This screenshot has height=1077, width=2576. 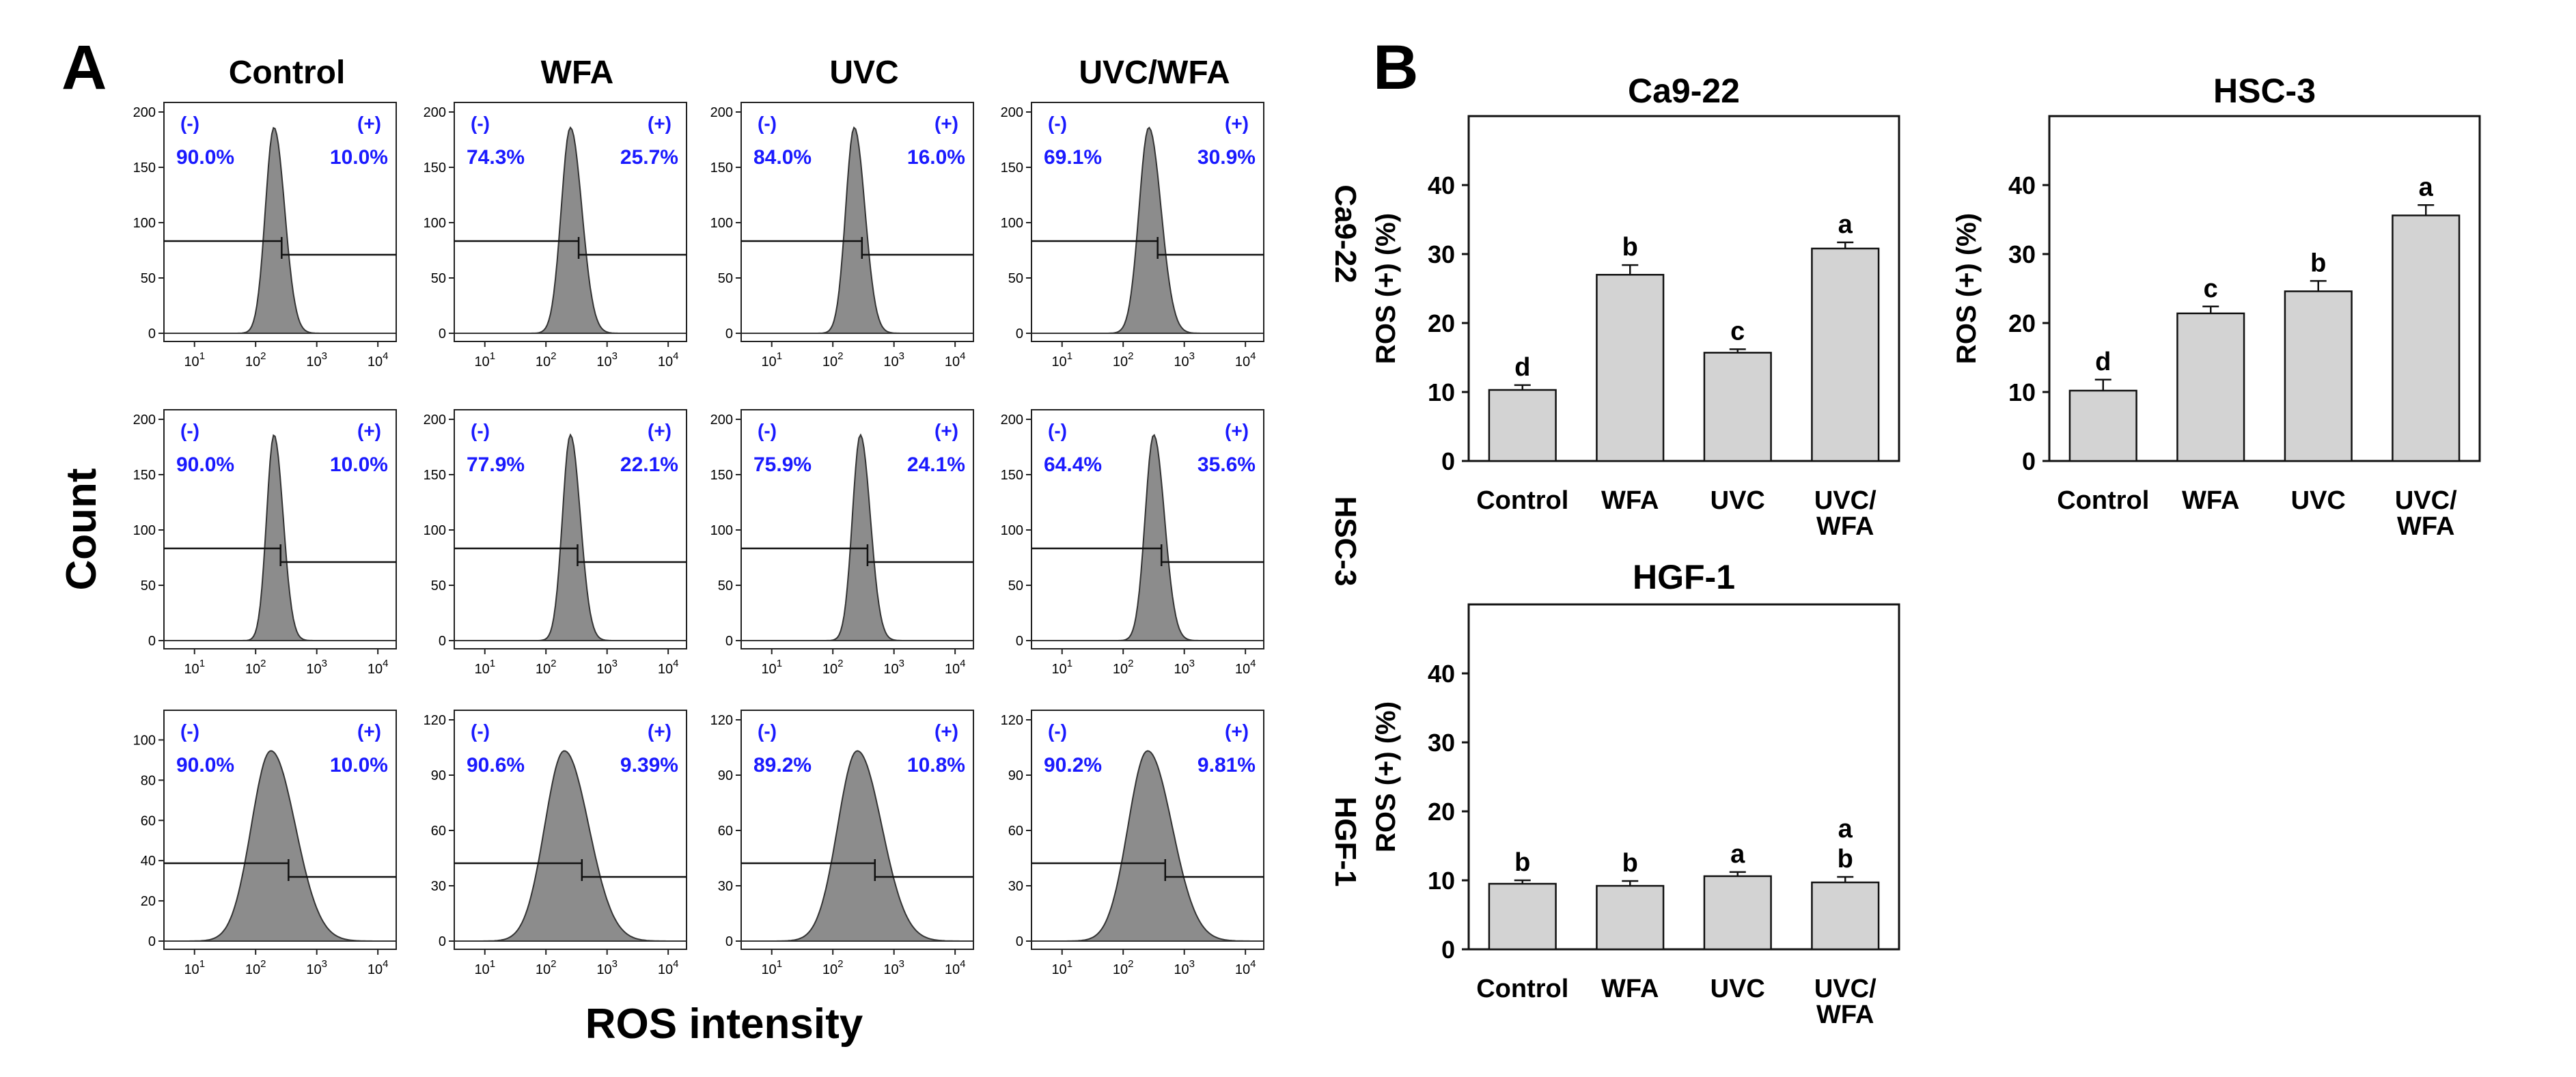 I want to click on column-header-uvc: UVC, so click(x=864, y=73).